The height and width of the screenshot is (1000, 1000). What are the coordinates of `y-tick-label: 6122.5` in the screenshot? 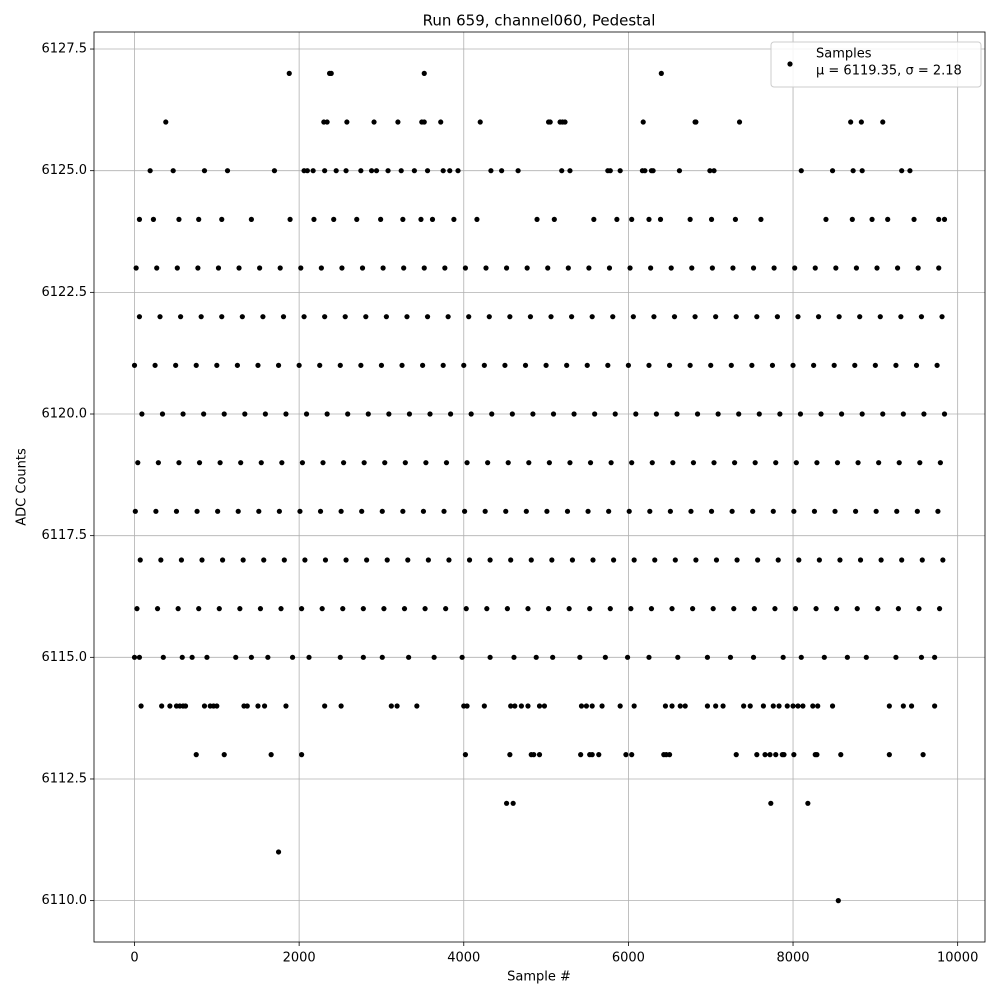 It's located at (65, 292).